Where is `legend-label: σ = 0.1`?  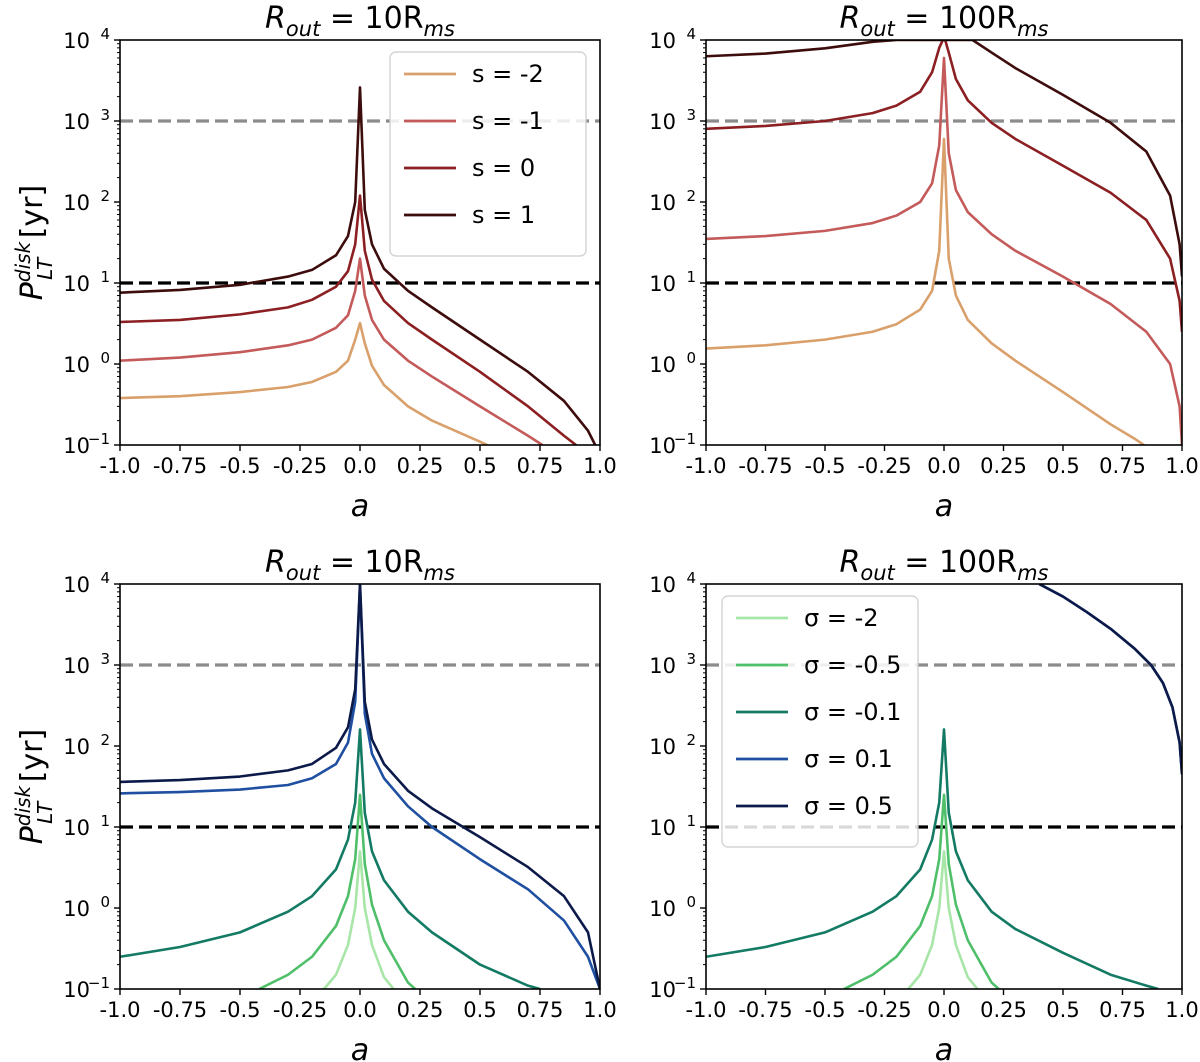
legend-label: σ = 0.1 is located at coordinates (848, 759).